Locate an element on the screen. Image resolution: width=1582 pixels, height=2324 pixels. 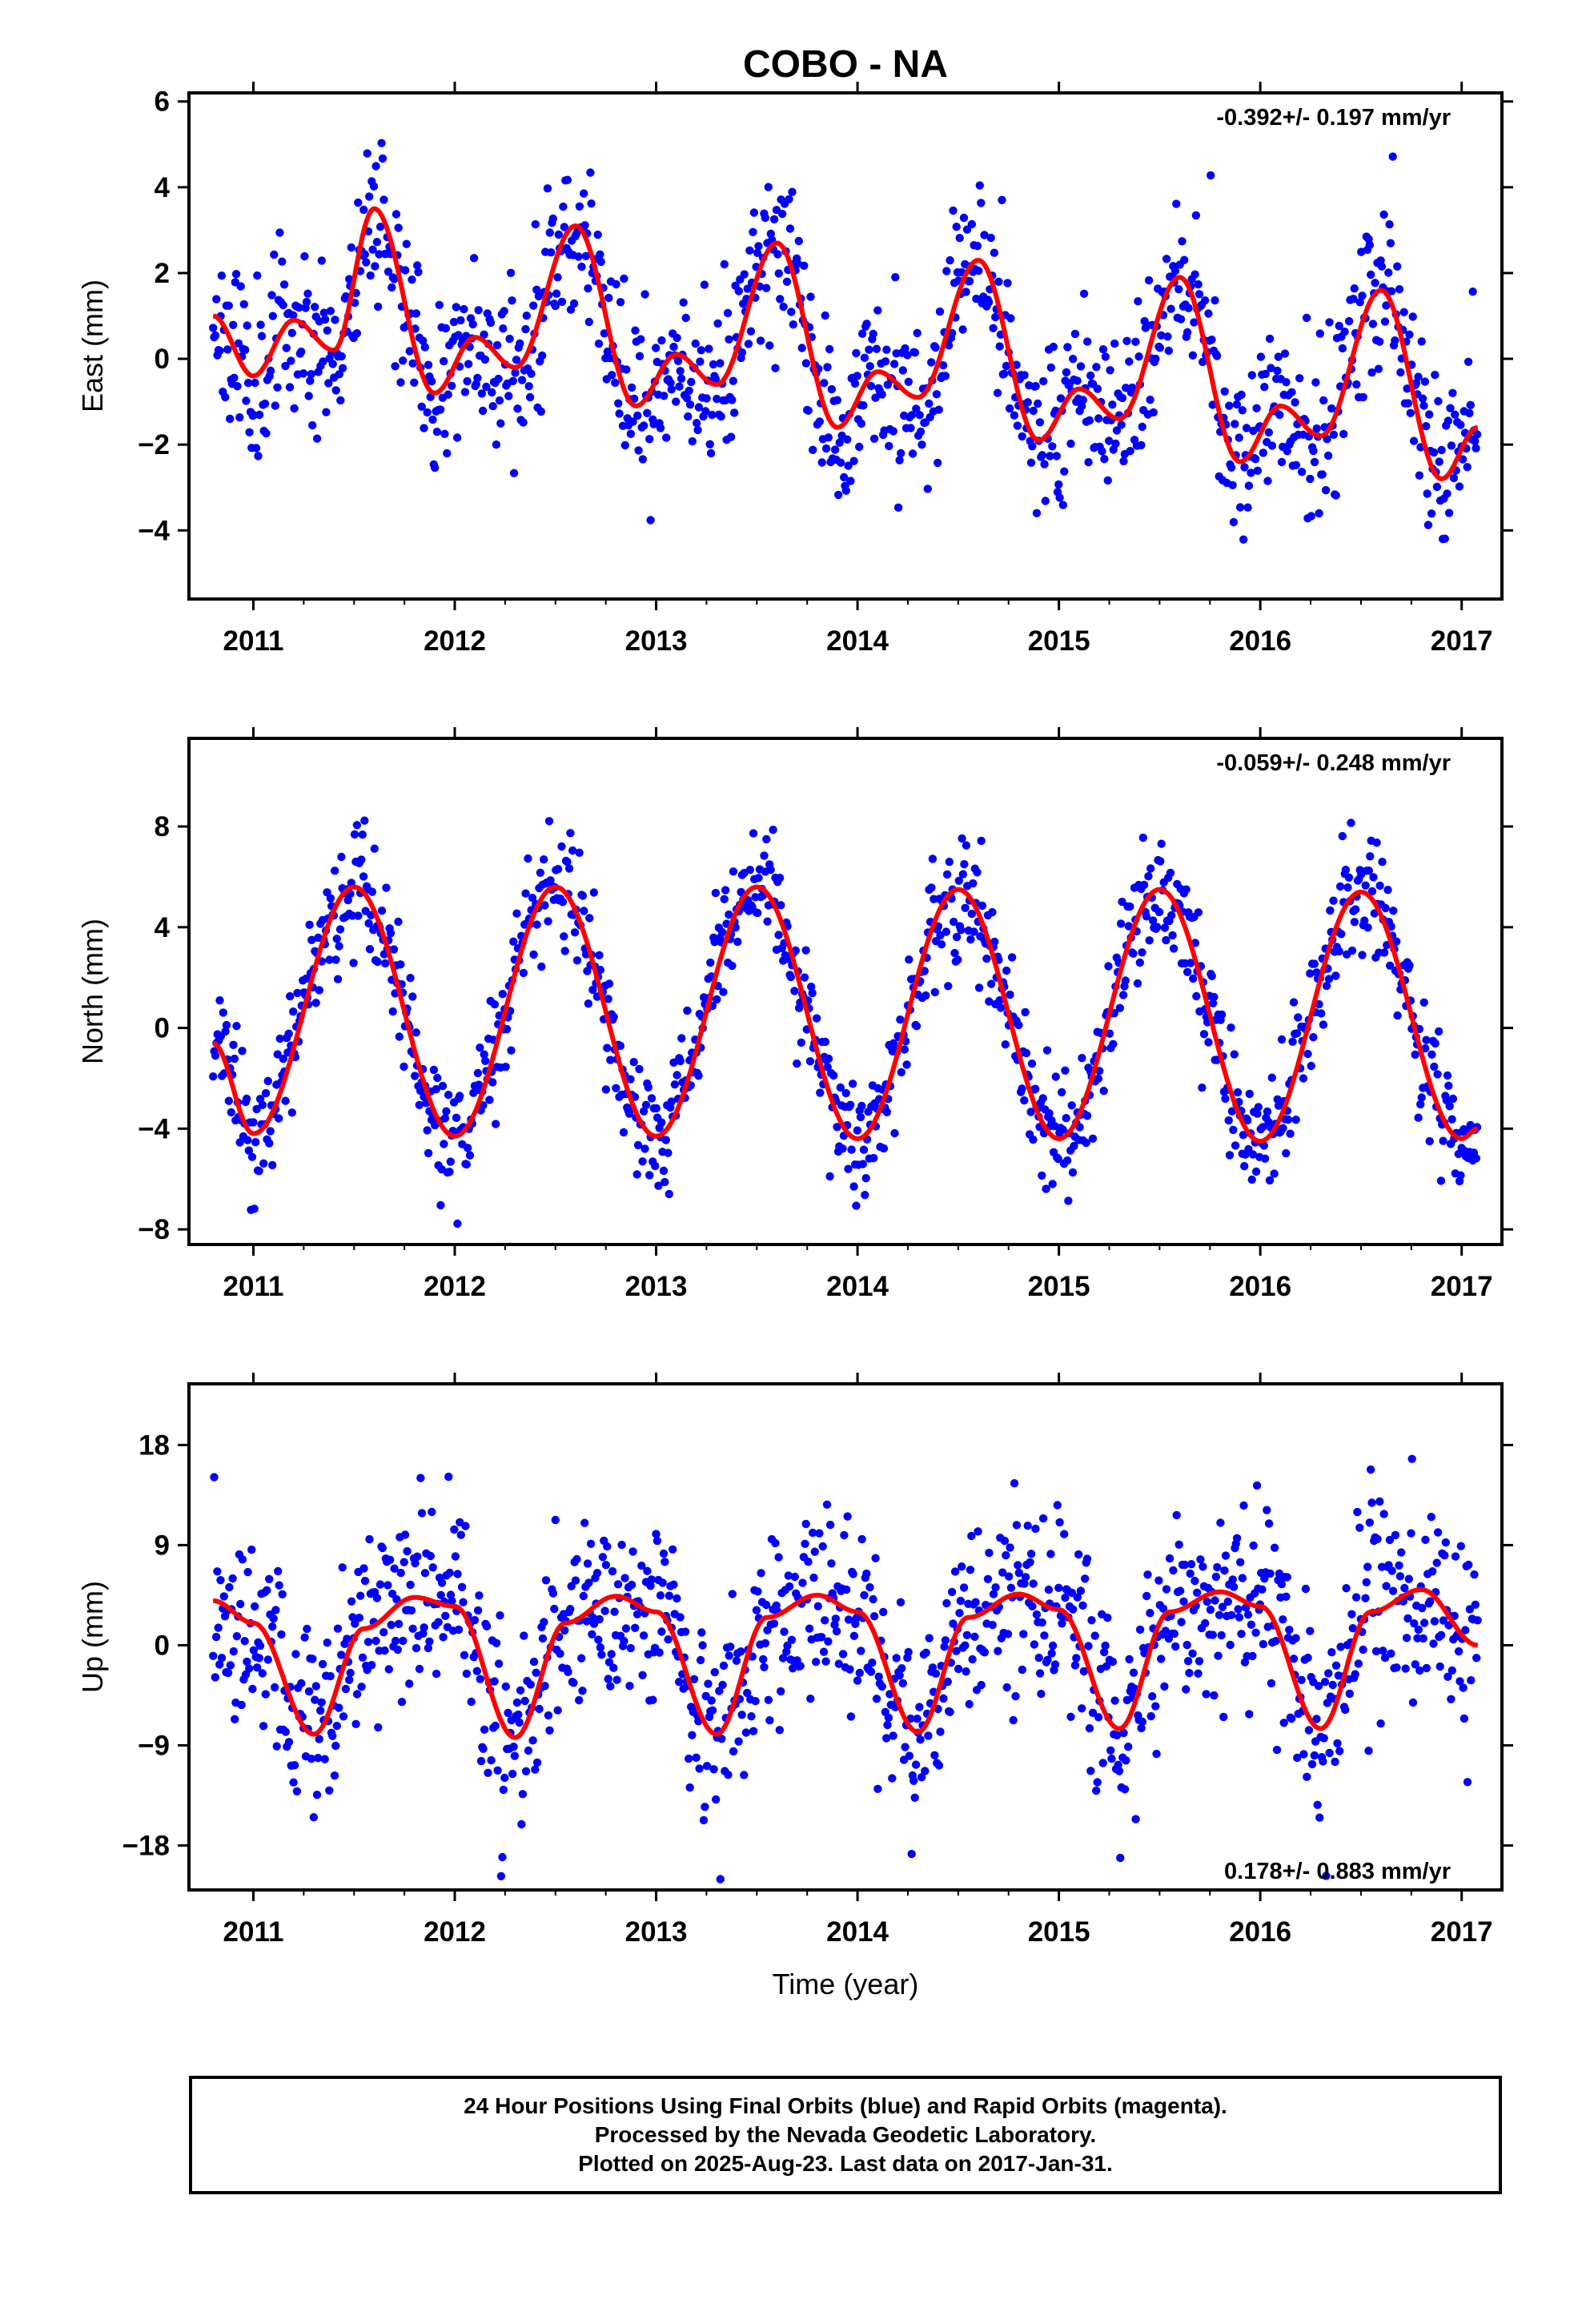
y-tick-label: 4 is located at coordinates (163, 187).